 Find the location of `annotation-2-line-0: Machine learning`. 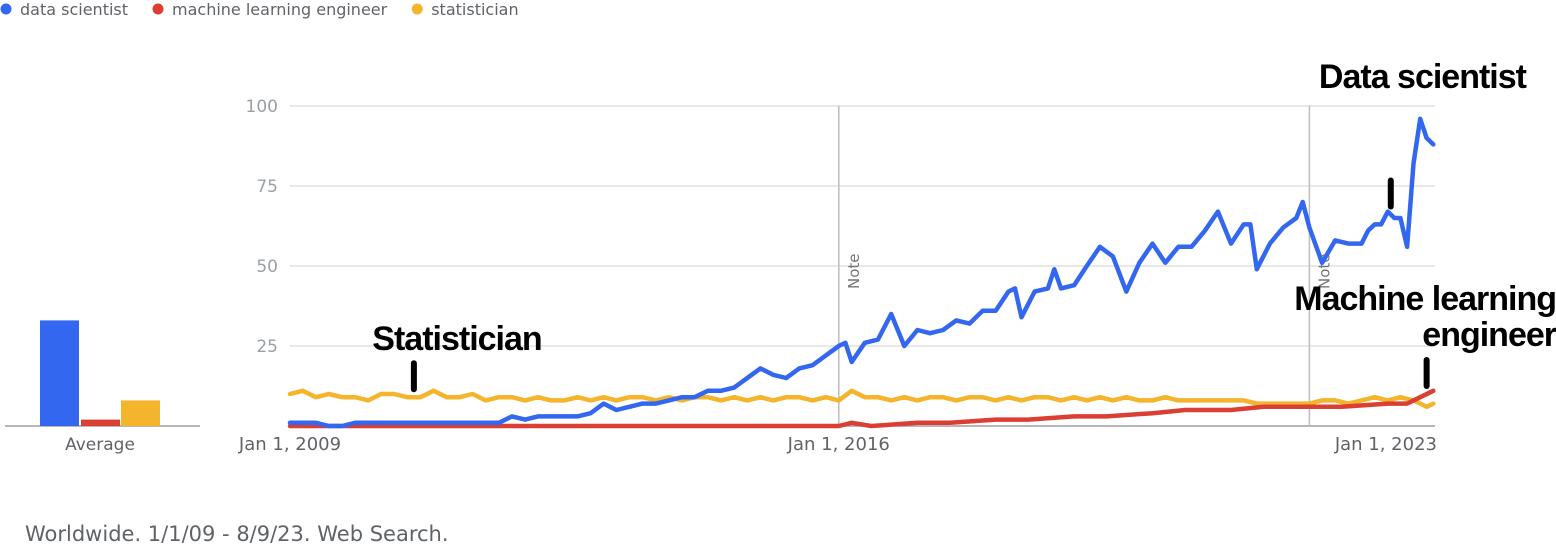

annotation-2-line-0: Machine learning is located at coordinates (1425, 299).